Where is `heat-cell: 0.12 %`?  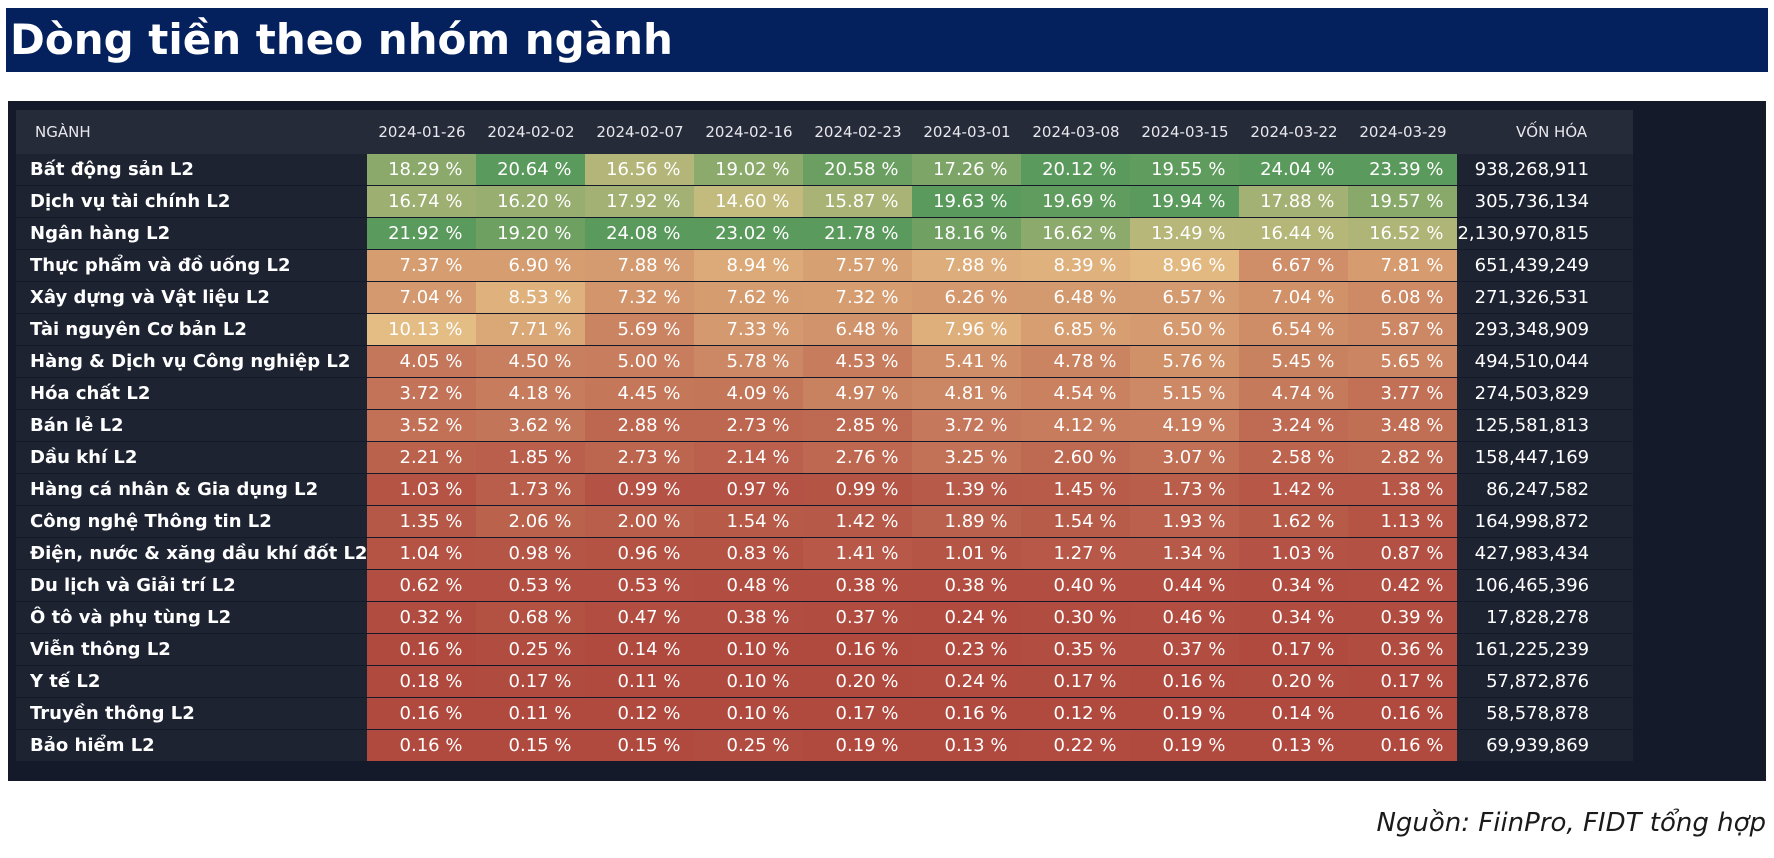
heat-cell: 0.12 % is located at coordinates (1076, 713).